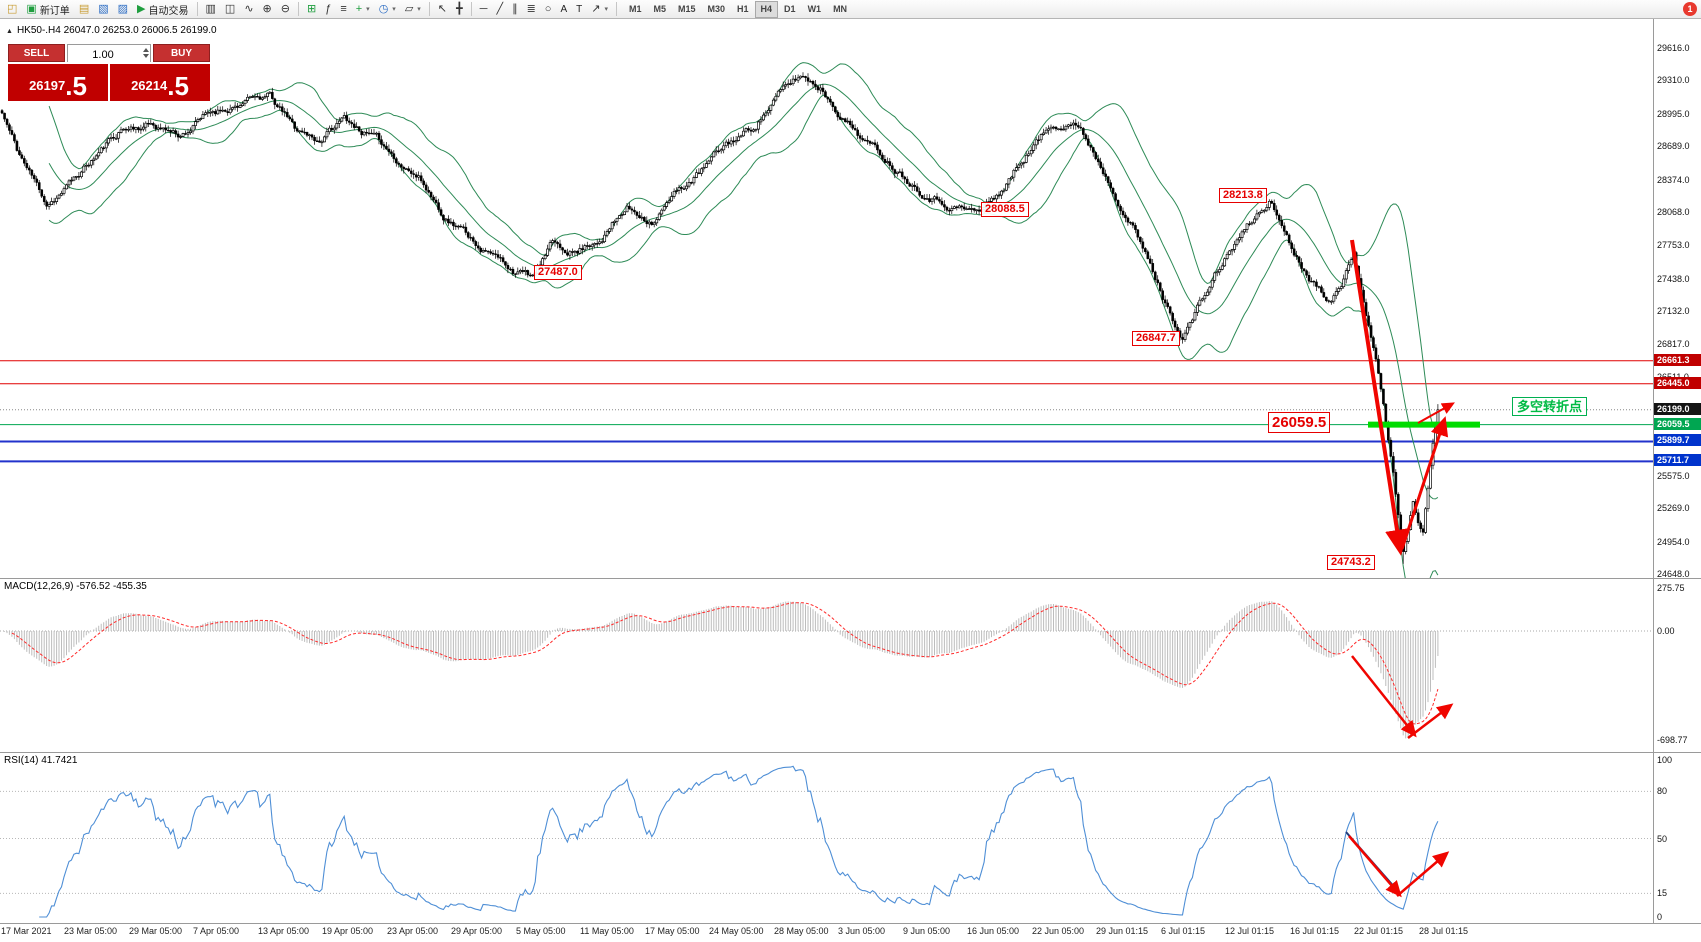 This screenshot has height=942, width=1701. What do you see at coordinates (563, 9) in the screenshot?
I see `text-button: A` at bounding box center [563, 9].